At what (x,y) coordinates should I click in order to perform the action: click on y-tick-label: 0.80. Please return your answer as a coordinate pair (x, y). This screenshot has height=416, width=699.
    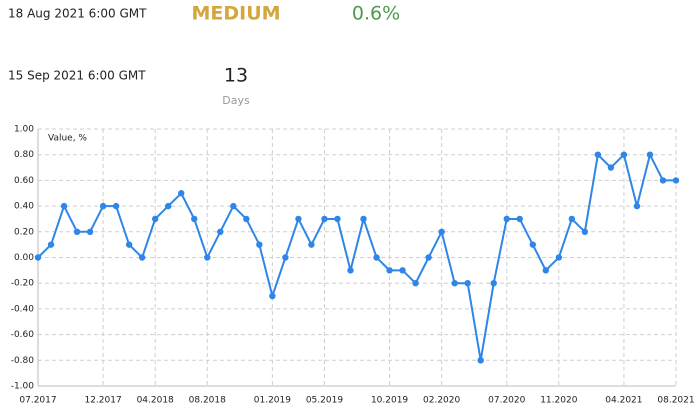
    Looking at the image, I should click on (24, 155).